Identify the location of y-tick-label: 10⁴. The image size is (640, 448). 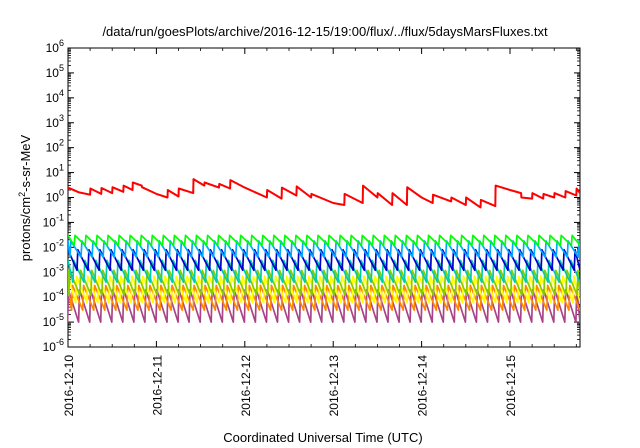
(55, 96).